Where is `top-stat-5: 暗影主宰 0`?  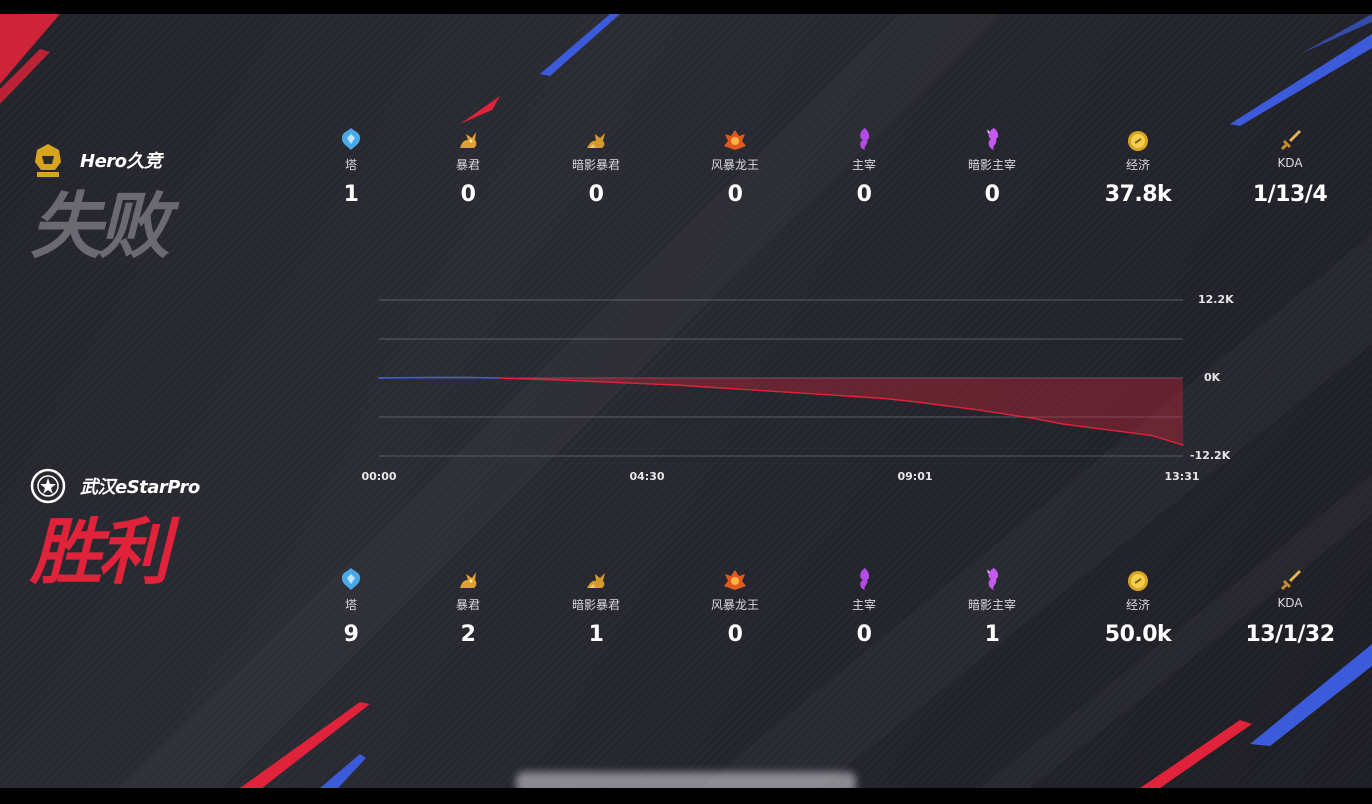
top-stat-5: 暗影主宰 0 is located at coordinates (992, 165).